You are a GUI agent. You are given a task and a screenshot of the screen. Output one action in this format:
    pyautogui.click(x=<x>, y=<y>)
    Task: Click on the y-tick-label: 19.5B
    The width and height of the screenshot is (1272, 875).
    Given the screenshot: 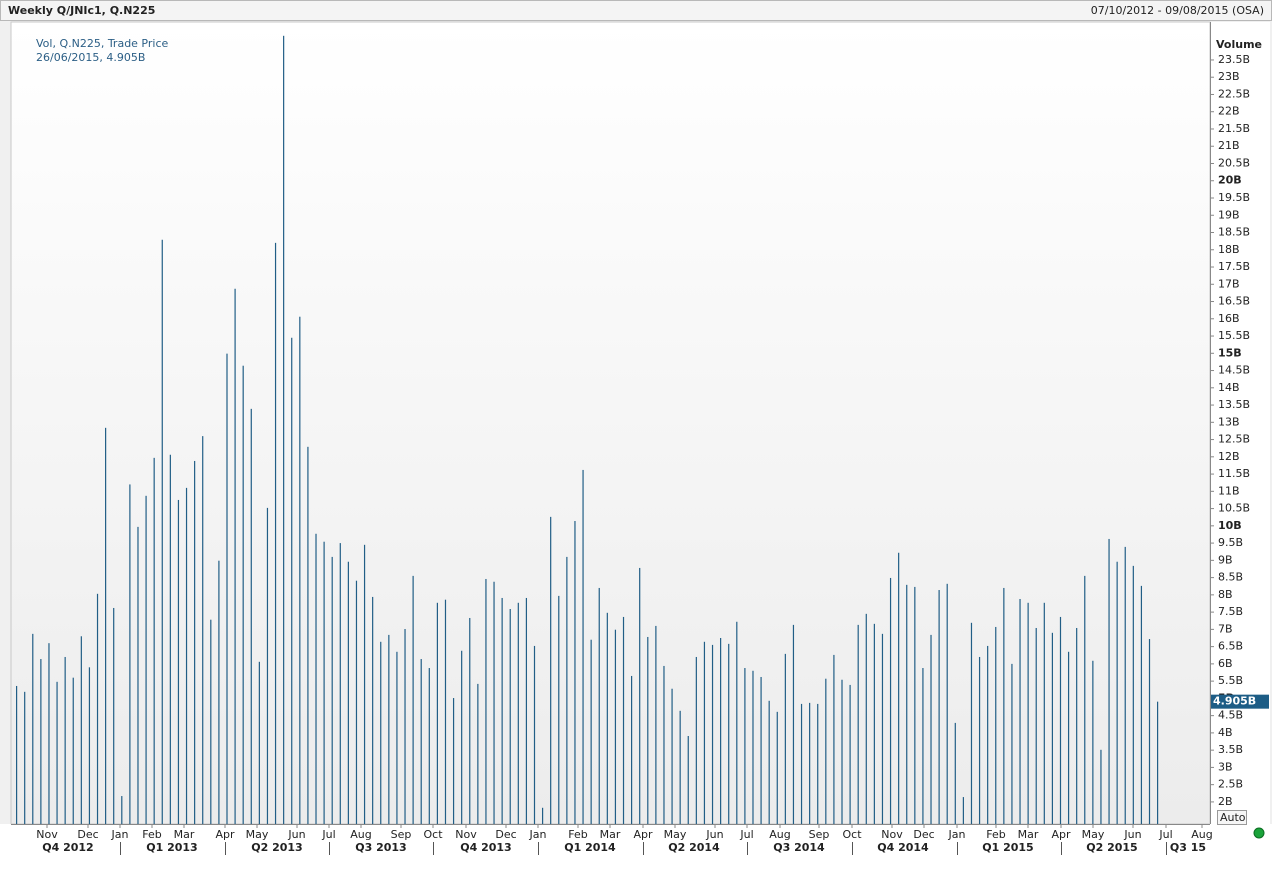 What is the action you would take?
    pyautogui.click(x=1234, y=197)
    